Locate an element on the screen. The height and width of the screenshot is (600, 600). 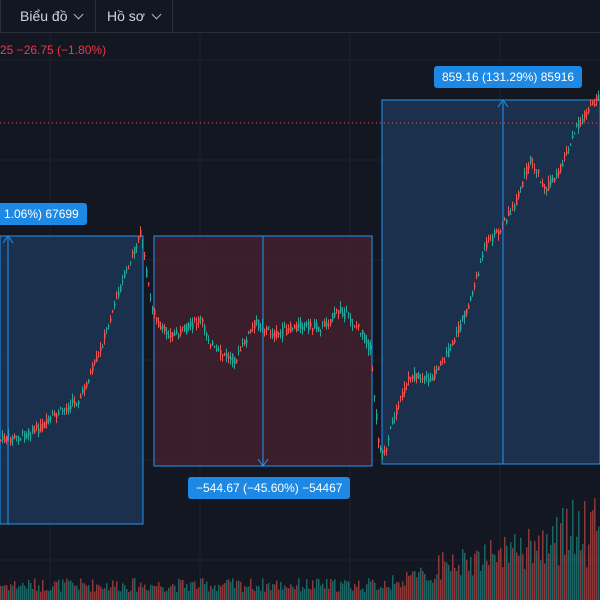
profile-menu-button: Hồ sơ is located at coordinates (134, 16).